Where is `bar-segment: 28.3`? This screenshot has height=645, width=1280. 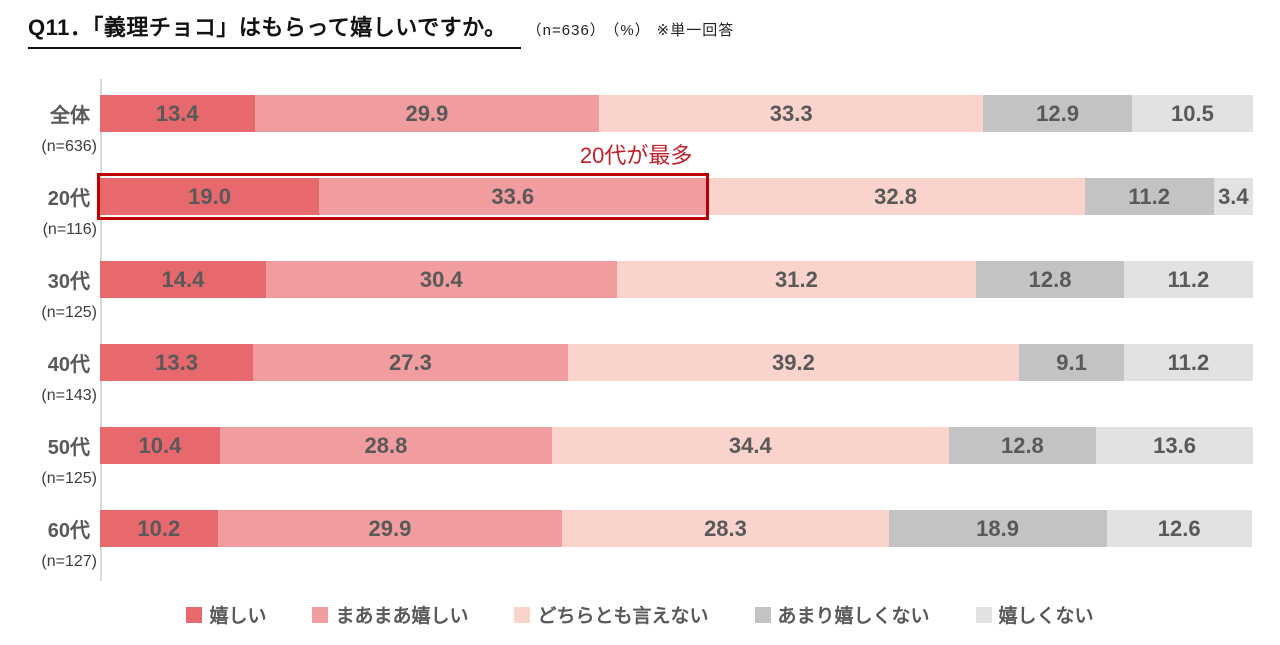
bar-segment: 28.3 is located at coordinates (725, 528).